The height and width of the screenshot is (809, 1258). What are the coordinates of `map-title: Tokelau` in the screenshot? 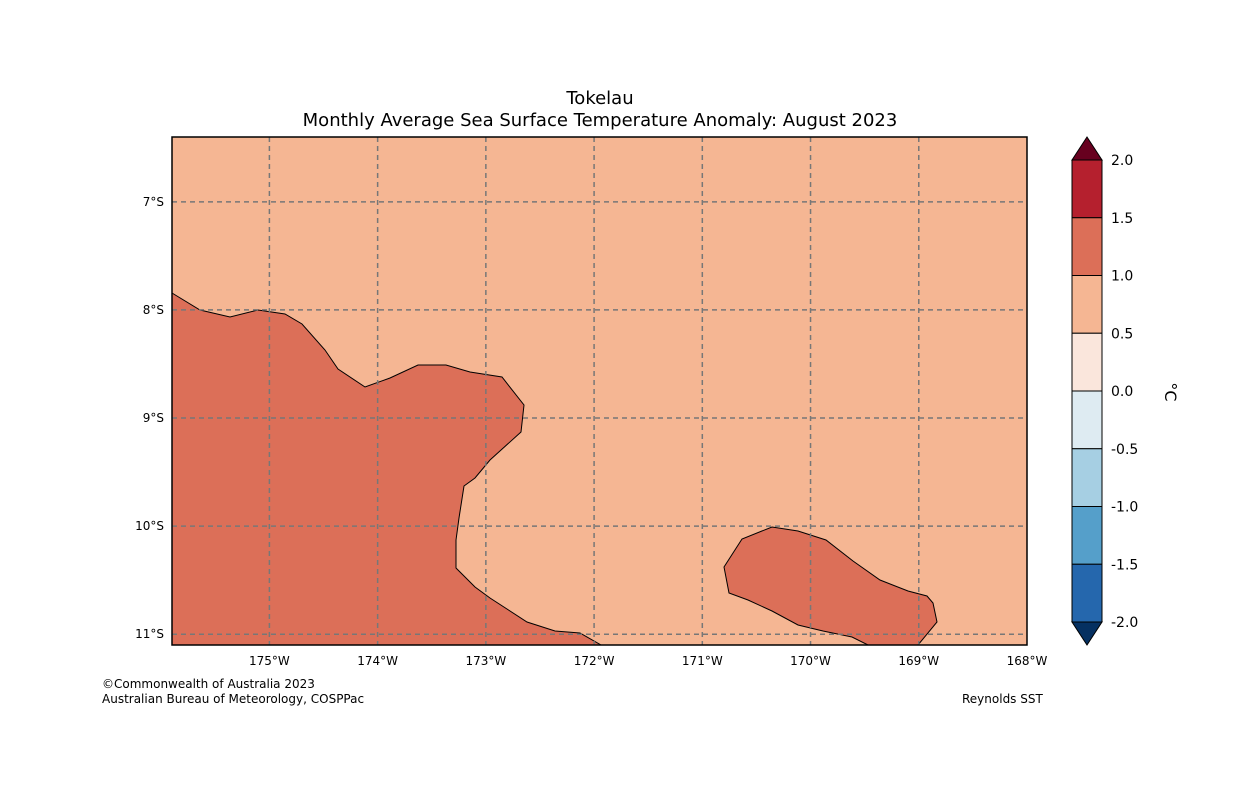 It's located at (600, 98).